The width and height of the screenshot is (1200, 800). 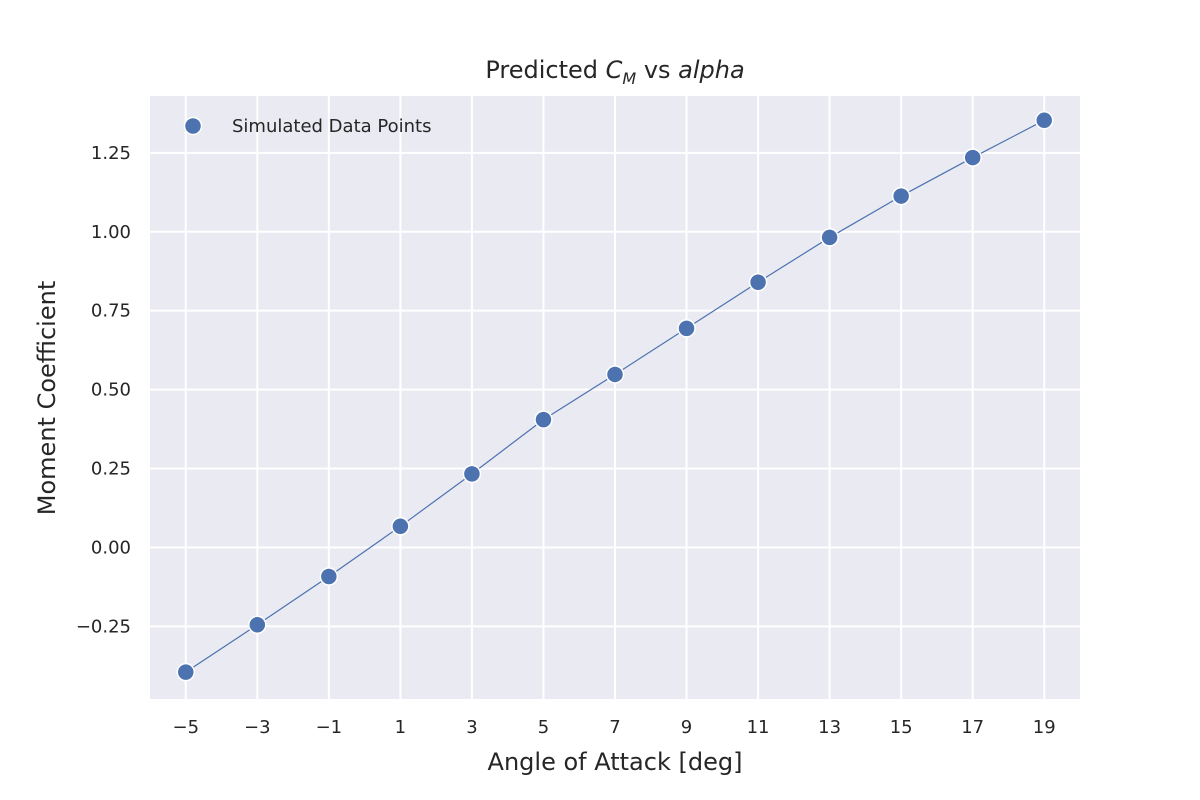 I want to click on x-tick-labels: −5 −3 −1 1 3 5 7 9 11 13 15 17 19, so click(x=613, y=727).